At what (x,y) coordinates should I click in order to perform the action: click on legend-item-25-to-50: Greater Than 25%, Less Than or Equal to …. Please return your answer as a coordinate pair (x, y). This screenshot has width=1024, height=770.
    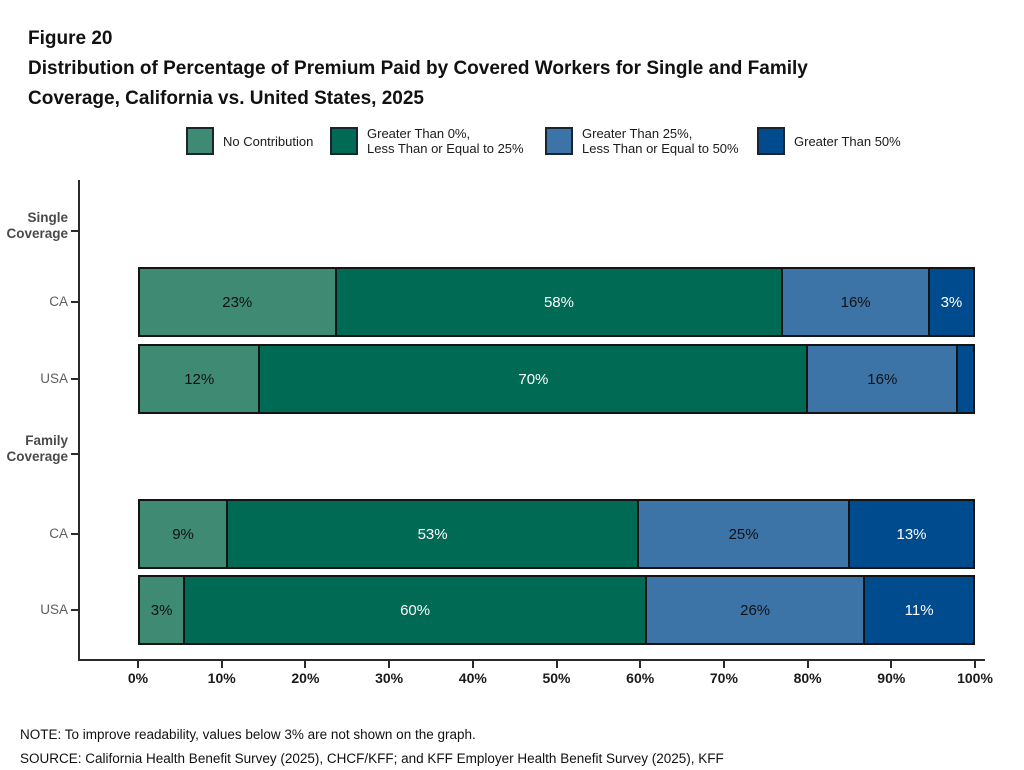
    Looking at the image, I should click on (642, 141).